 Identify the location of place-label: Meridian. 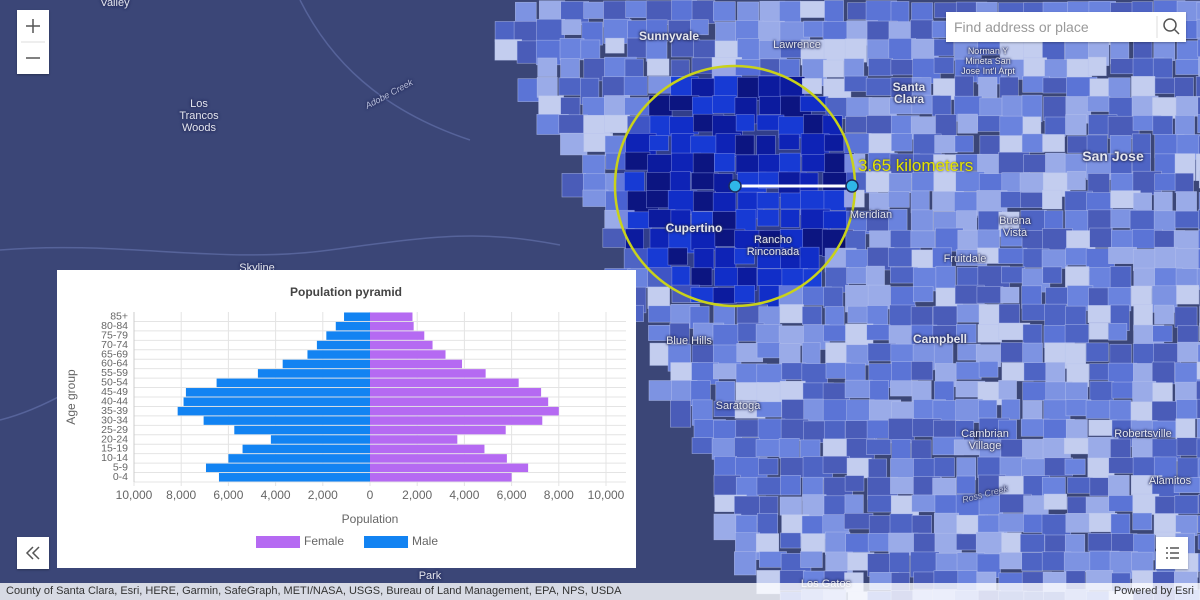
(871, 215).